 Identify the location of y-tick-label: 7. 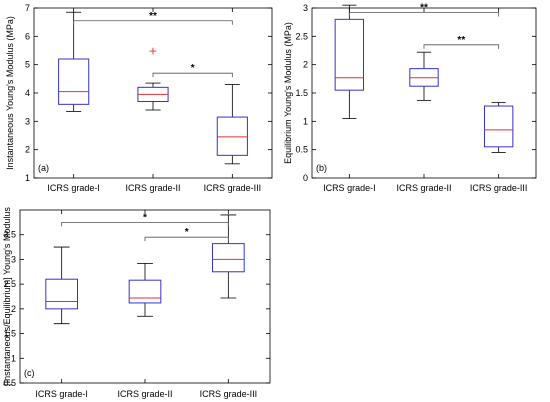
(27, 8).